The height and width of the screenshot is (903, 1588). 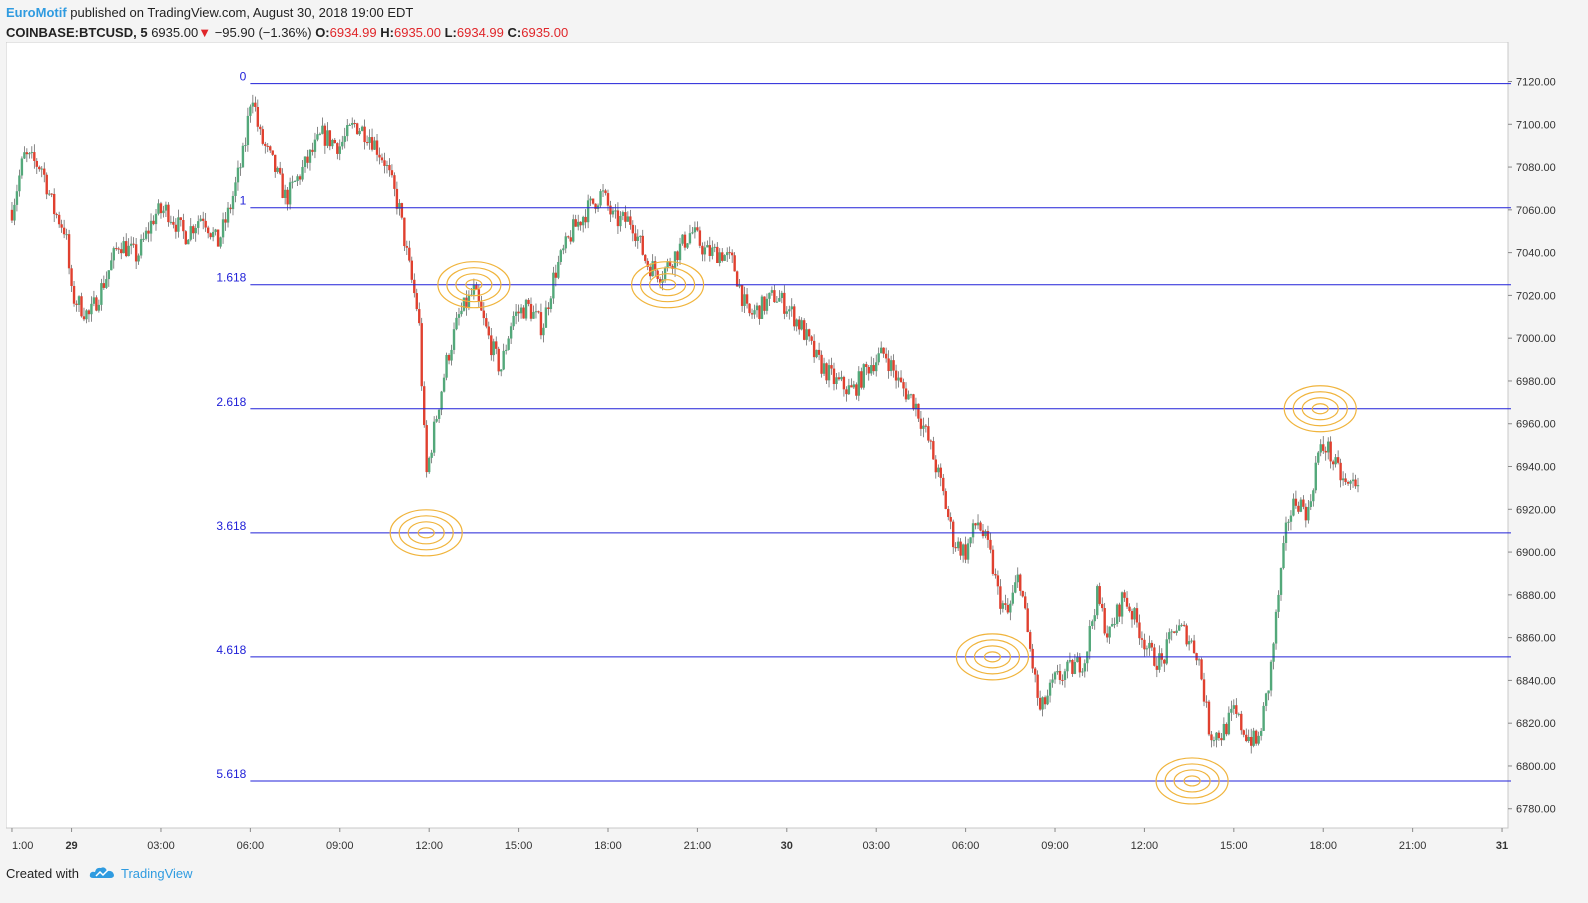 I want to click on target-circle, so click(x=1192, y=781).